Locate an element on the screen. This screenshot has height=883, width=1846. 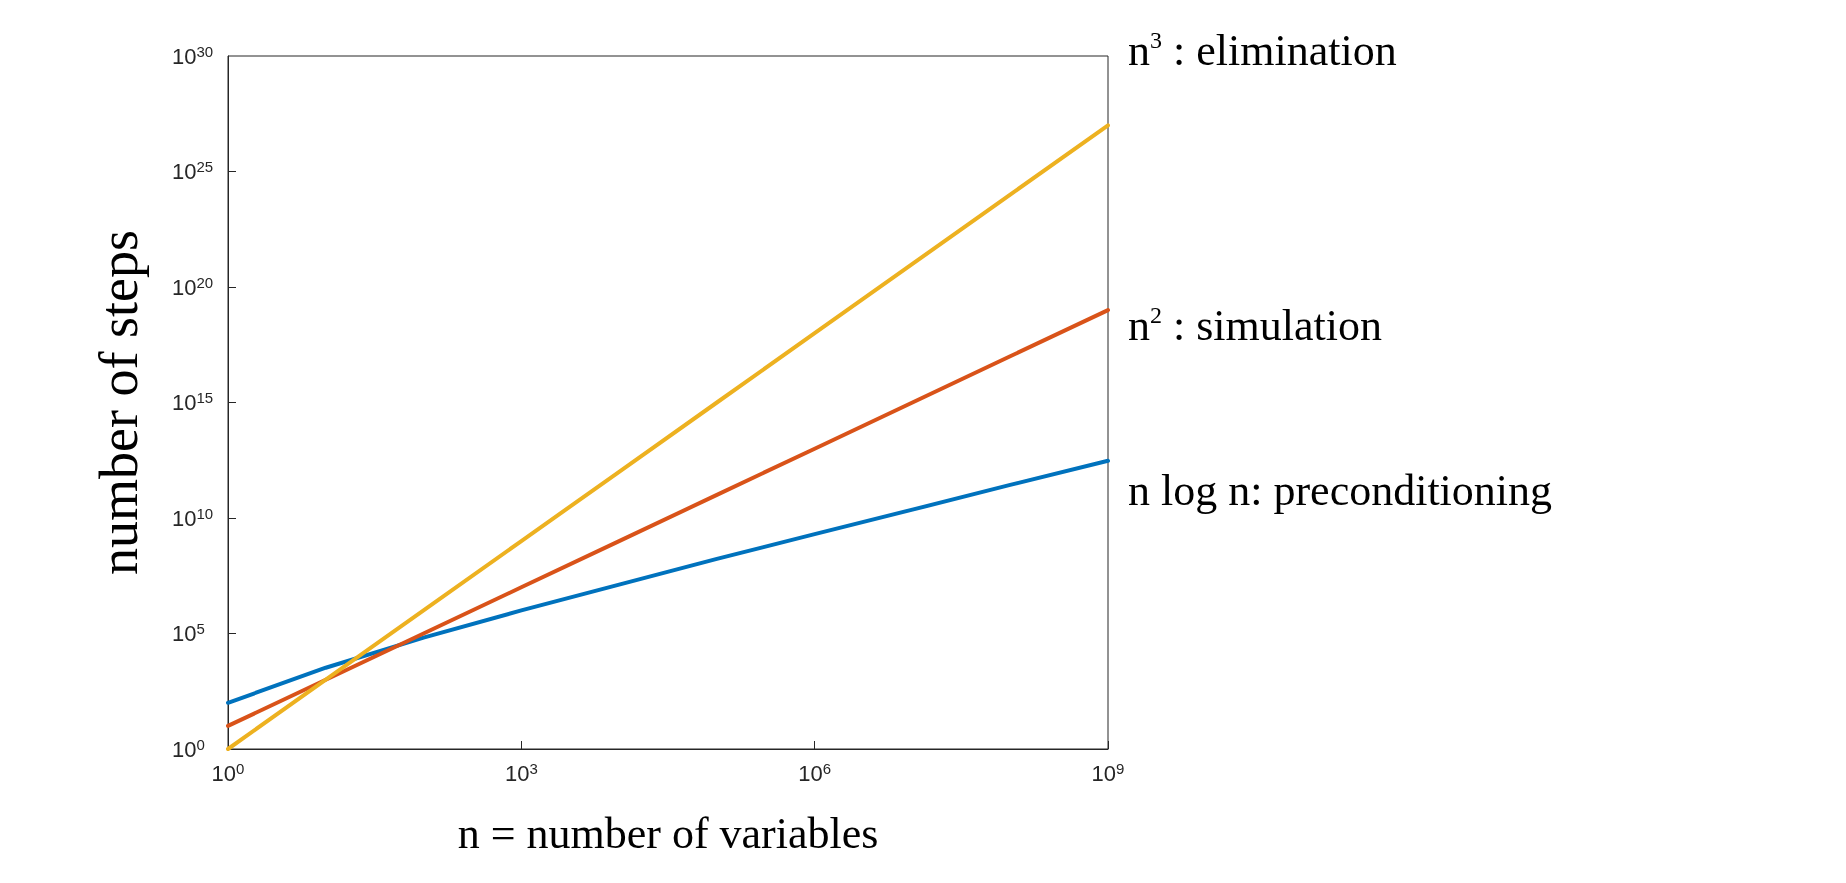
y-axis-title: number of steps is located at coordinates (119, 402).